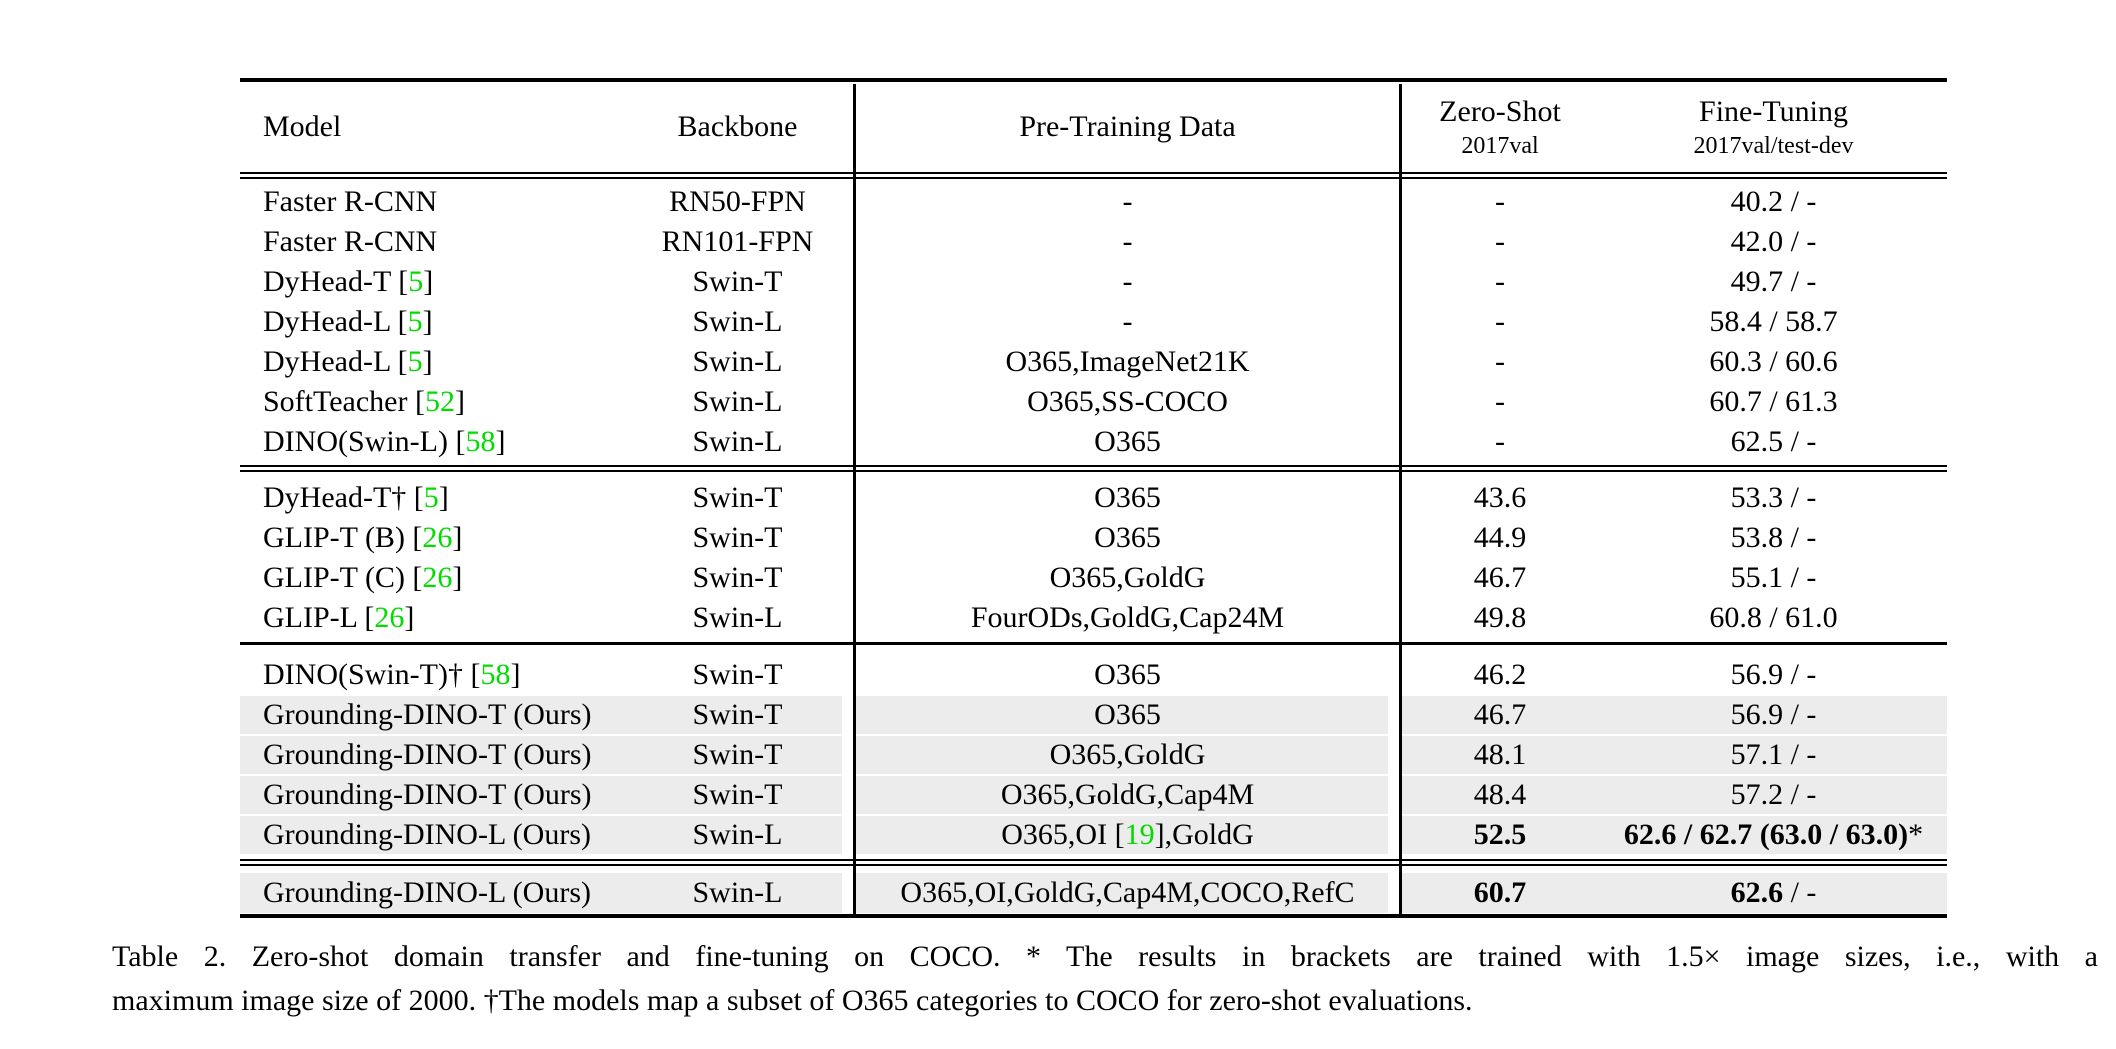  Describe the element at coordinates (343, 497) in the screenshot. I see `model-name-text: DyHead-T† [` at that location.